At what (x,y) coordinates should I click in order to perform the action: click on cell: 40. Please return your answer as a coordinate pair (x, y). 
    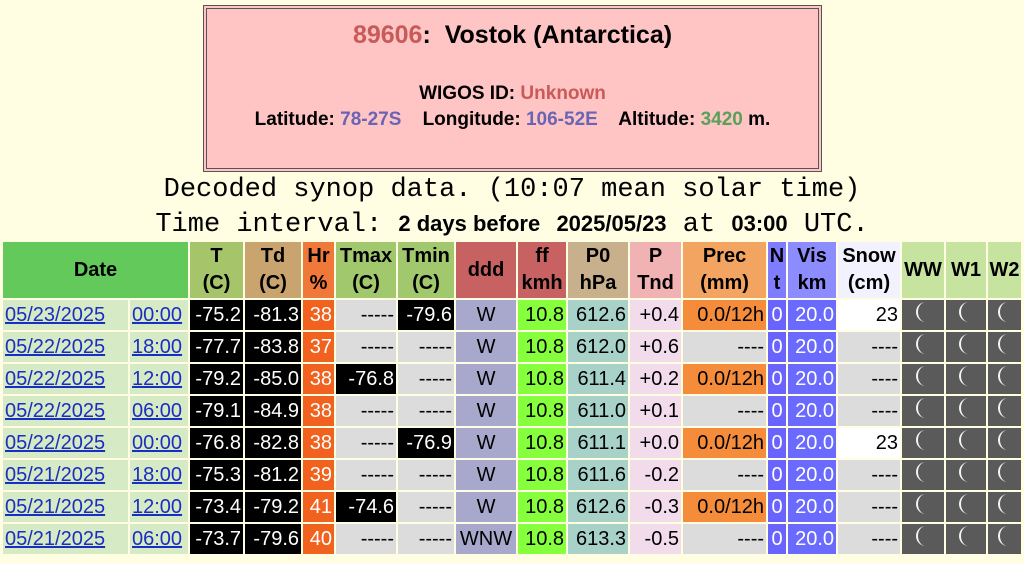
    Looking at the image, I should click on (319, 539).